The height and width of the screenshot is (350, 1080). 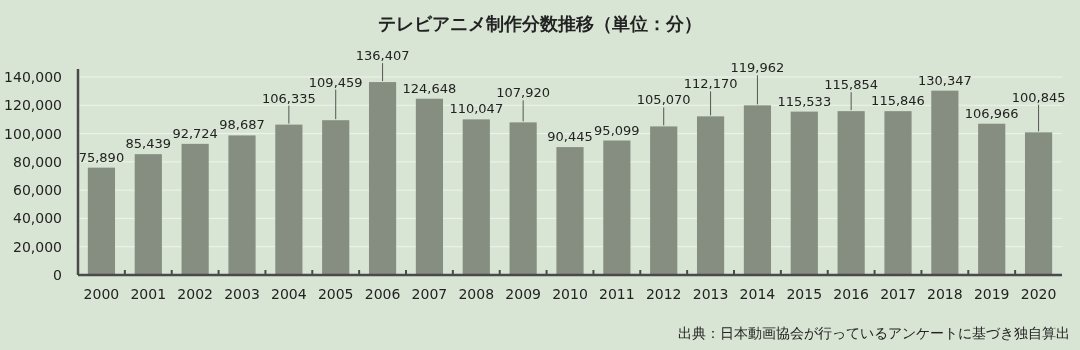 I want to click on x-tick-label: 2017, so click(x=898, y=294).